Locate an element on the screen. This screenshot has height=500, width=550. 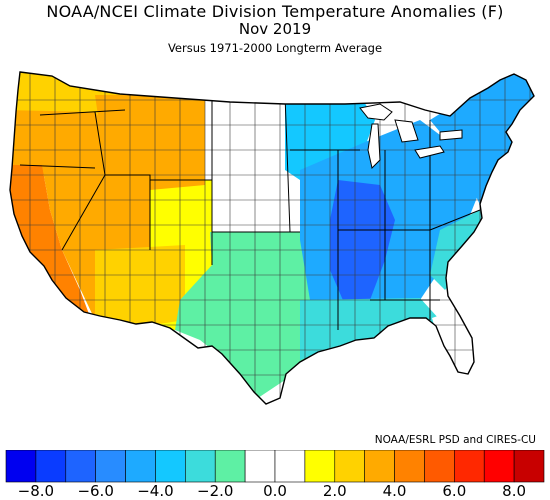
region-northern-plains is located at coordinates (245, 142).